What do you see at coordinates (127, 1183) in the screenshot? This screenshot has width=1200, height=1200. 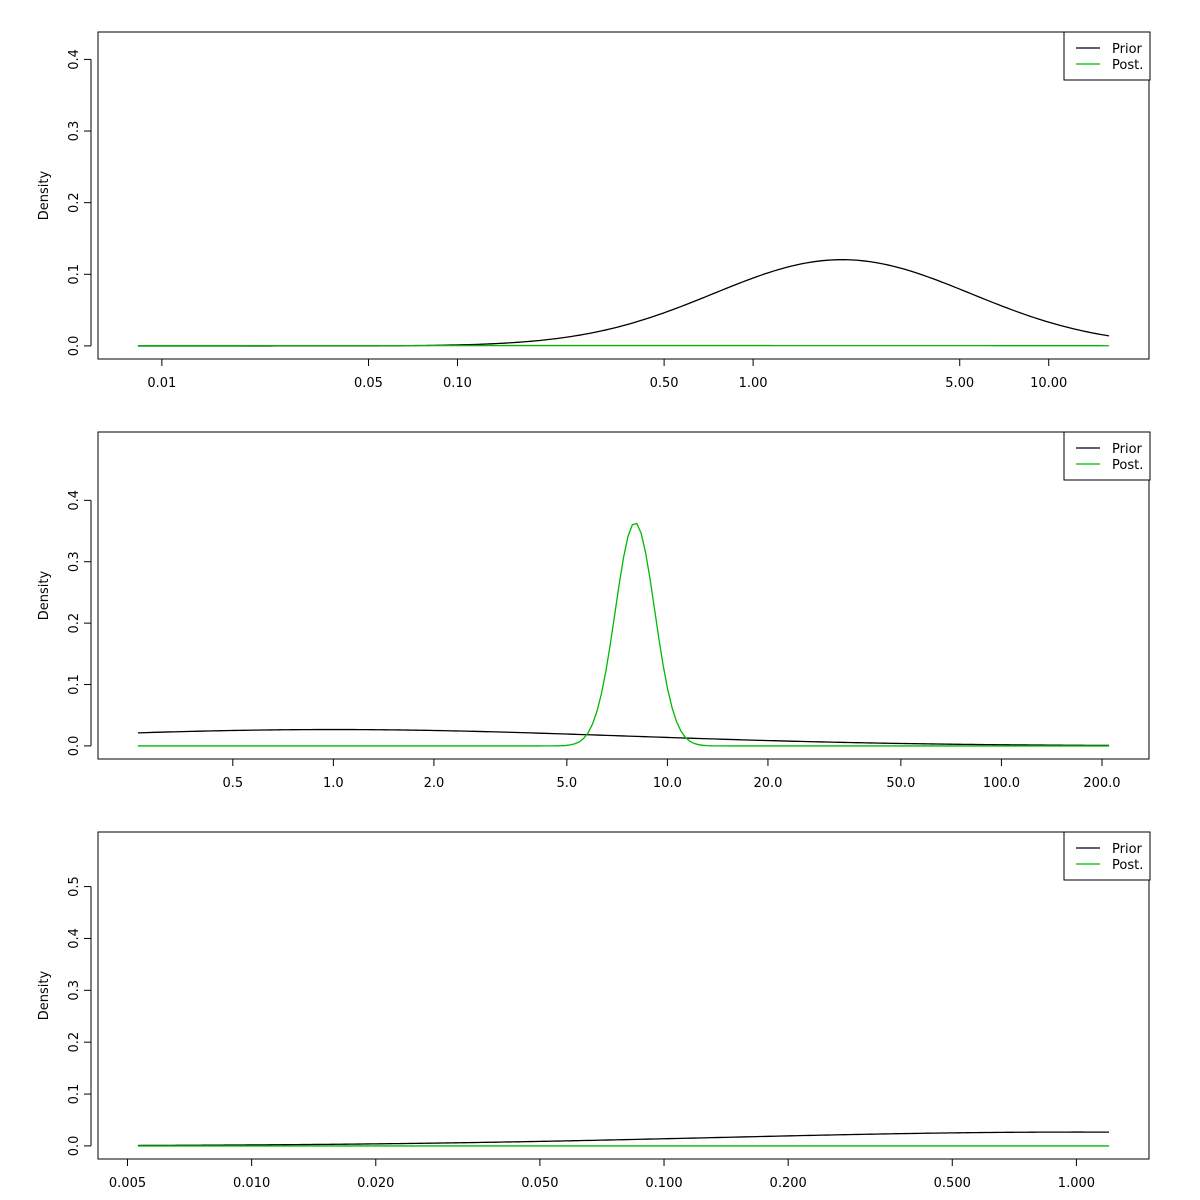 I see `x-tick-label: 0.005` at bounding box center [127, 1183].